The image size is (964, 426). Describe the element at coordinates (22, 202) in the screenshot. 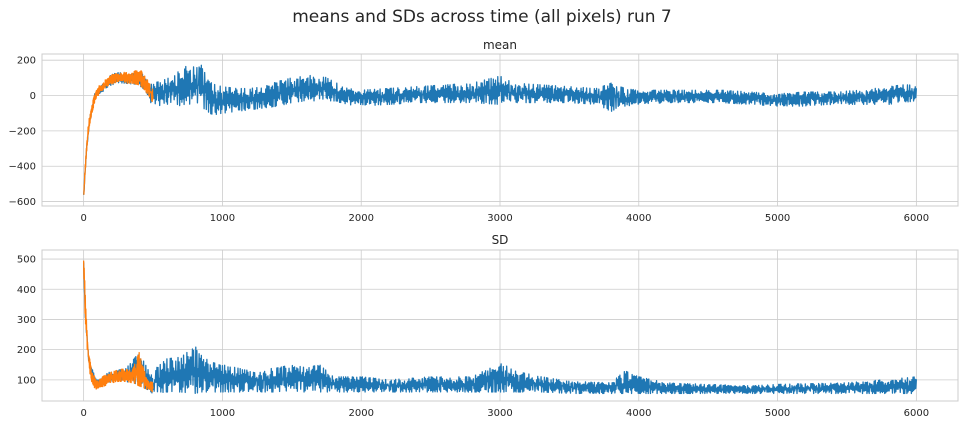

I see `mean-y-tick-label: −600` at that location.